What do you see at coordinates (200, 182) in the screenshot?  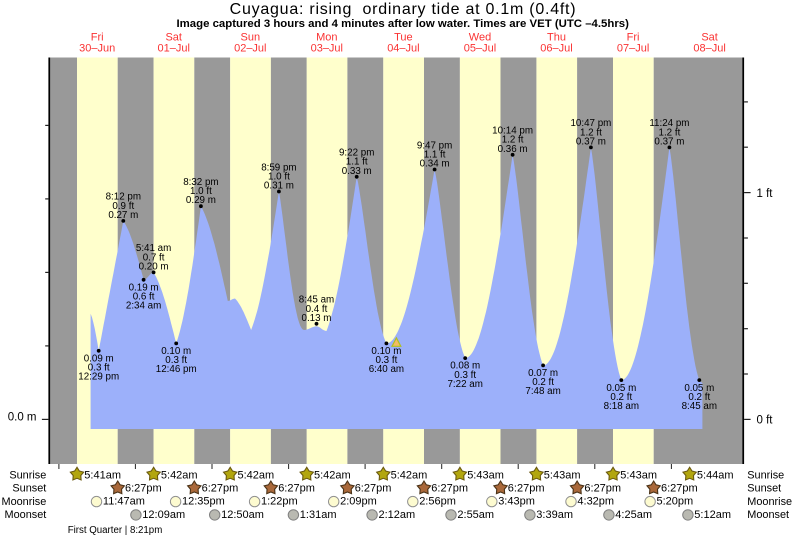 I see `svg-text: 8:32 pm` at bounding box center [200, 182].